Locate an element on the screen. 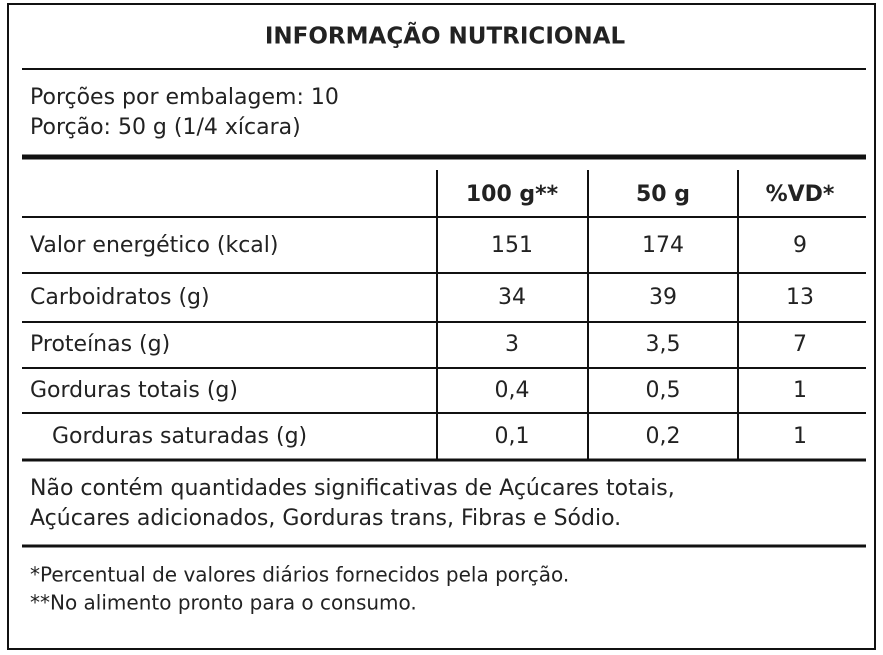 Image resolution: width=883 pixels, height=655 pixels. cell-value: 3,5 is located at coordinates (663, 344).